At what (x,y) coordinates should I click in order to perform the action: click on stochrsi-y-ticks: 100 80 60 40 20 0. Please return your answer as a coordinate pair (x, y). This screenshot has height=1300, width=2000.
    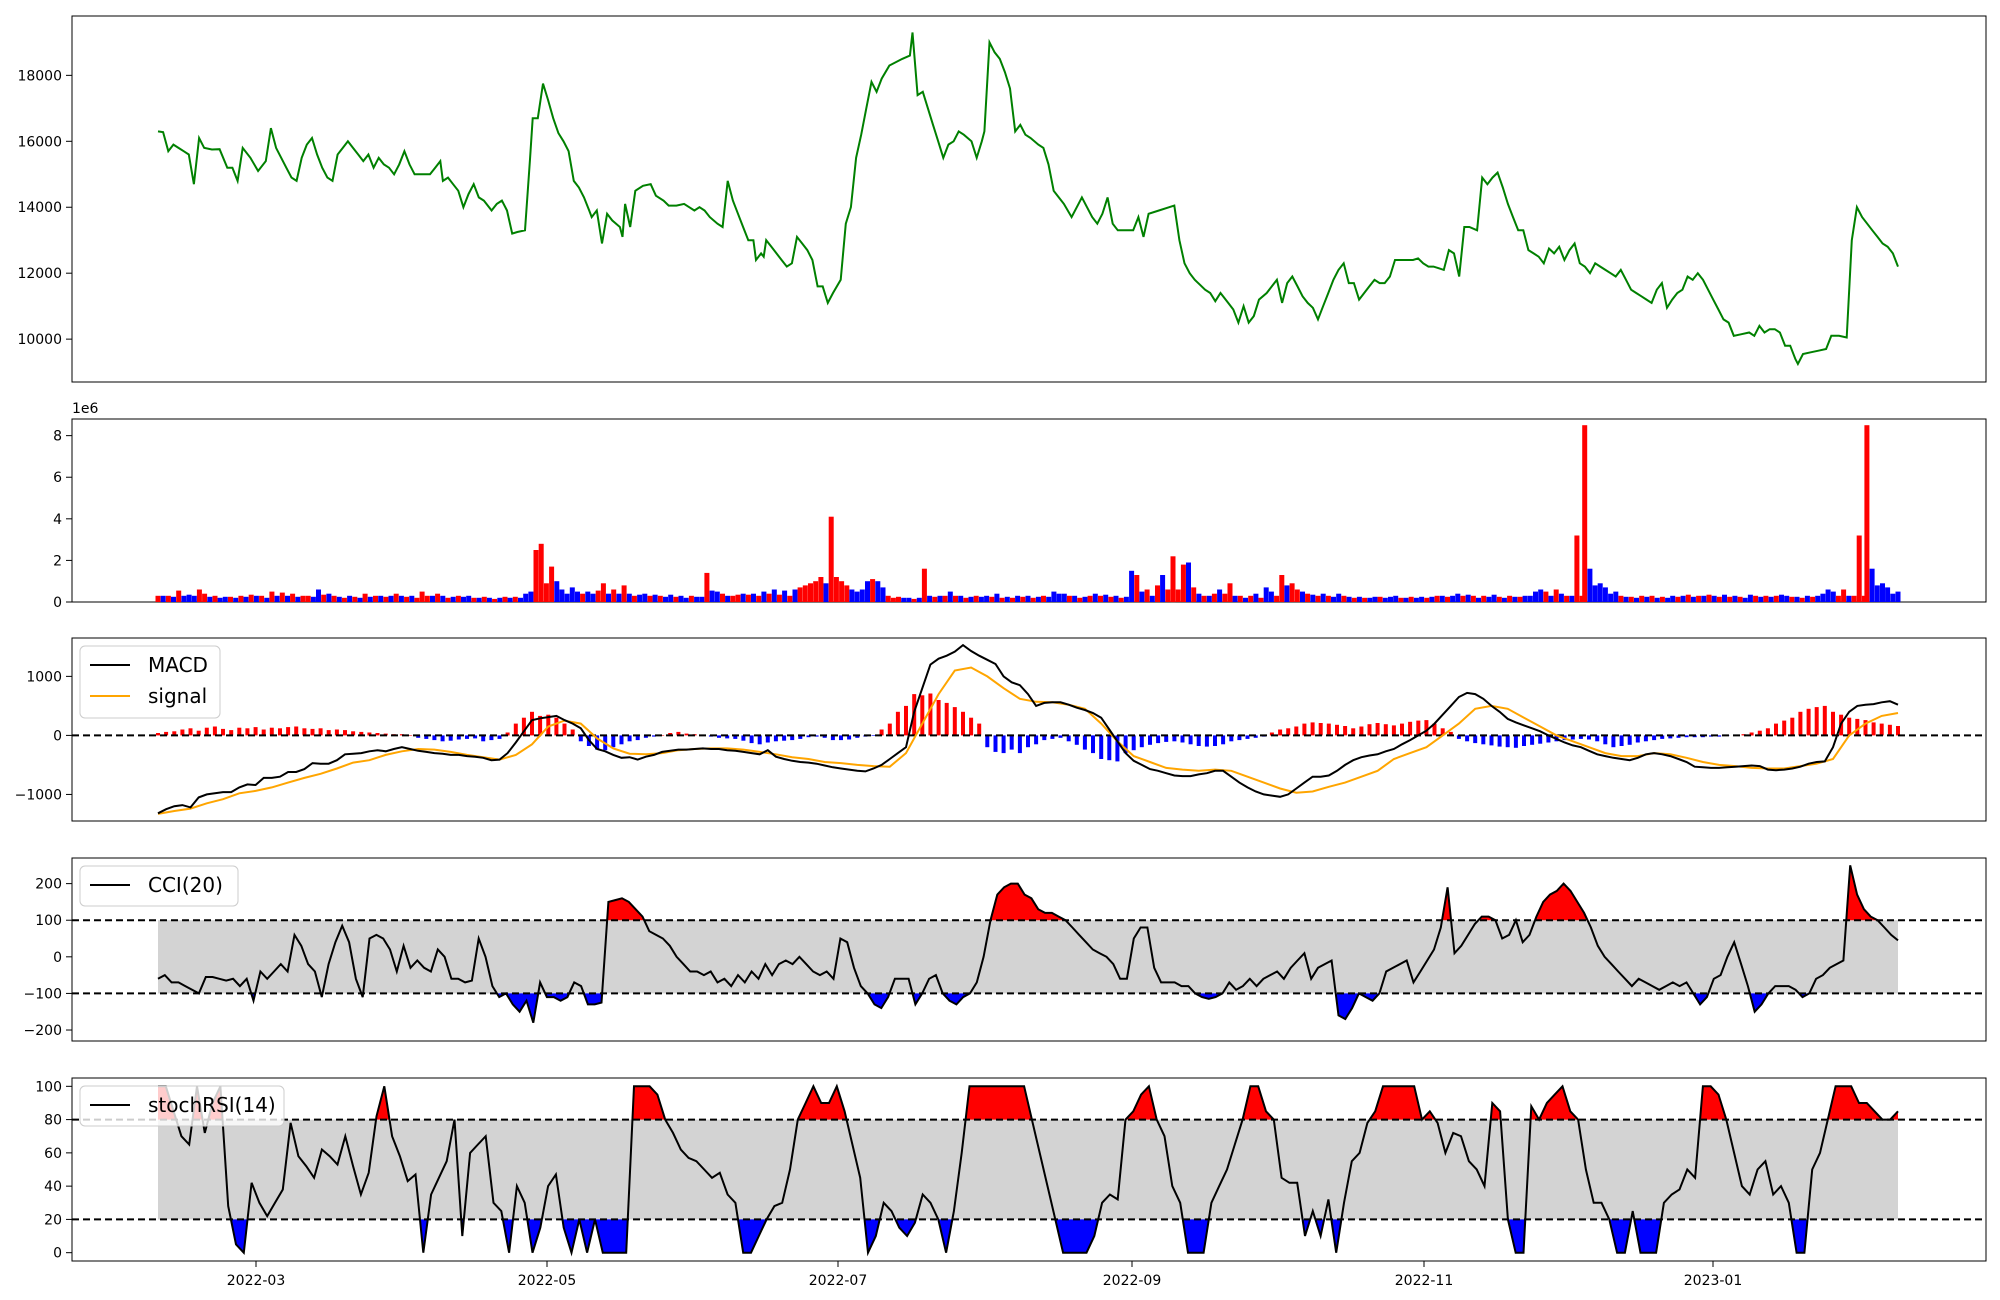
    Looking at the image, I should click on (53, 1170).